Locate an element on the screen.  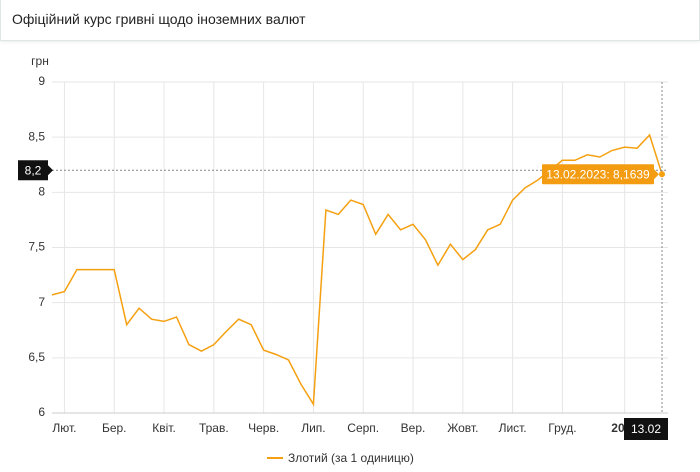
y-tick-label: 7,5 is located at coordinates (36, 247).